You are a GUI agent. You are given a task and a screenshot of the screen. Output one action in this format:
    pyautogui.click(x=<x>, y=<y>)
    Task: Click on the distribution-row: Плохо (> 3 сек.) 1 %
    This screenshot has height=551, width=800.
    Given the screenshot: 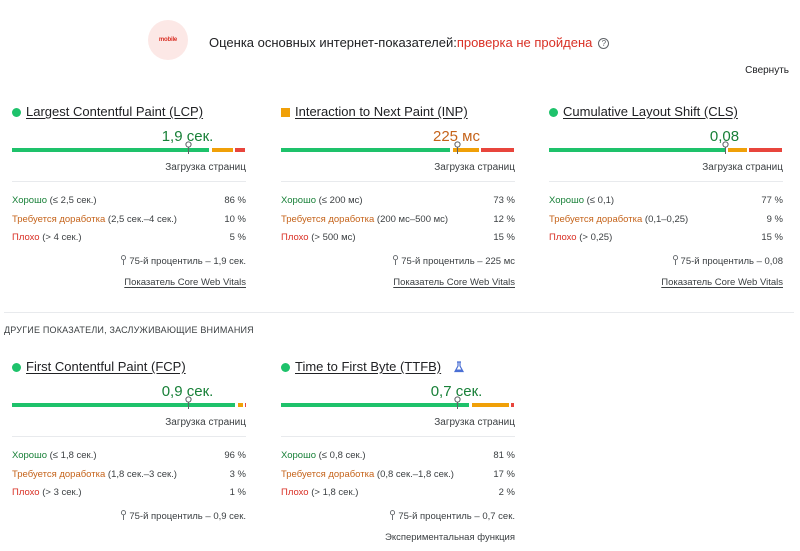 What is the action you would take?
    pyautogui.click(x=129, y=492)
    